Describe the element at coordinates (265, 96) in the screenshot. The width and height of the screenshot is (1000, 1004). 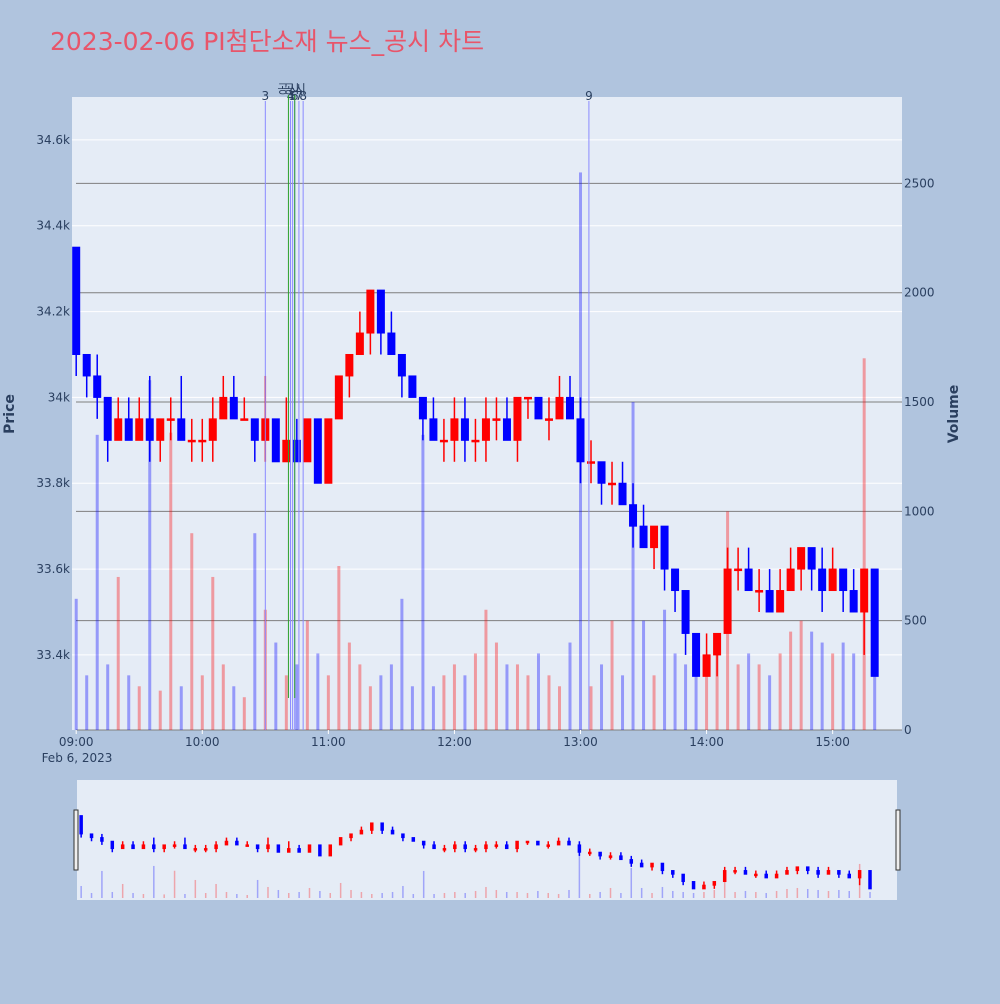
I see `news-marker-label: 3` at that location.